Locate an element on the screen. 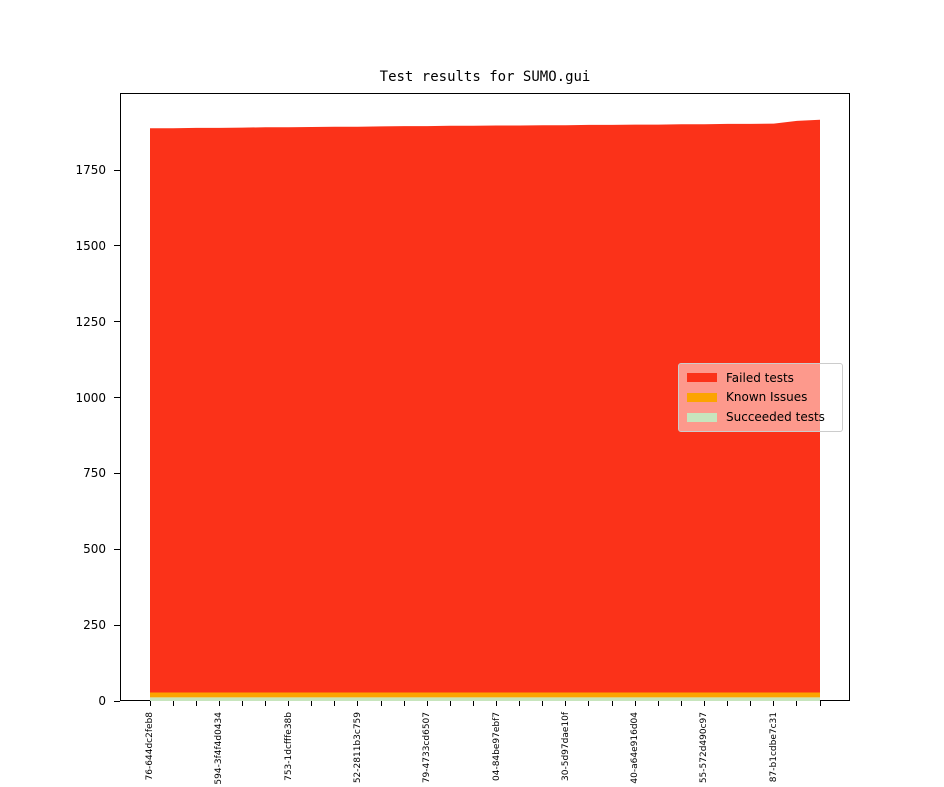 This screenshot has width=944, height=787. x-axis-tick-label: 79-4733cd6507 is located at coordinates (427, 748).